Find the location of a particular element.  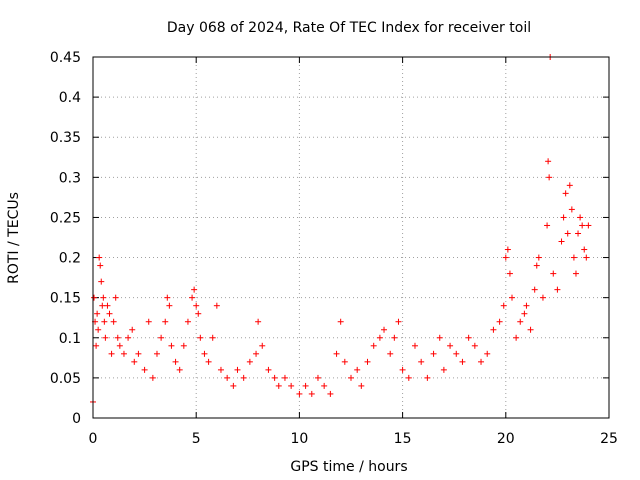

y-tick-label: 0.35 is located at coordinates (65, 138).